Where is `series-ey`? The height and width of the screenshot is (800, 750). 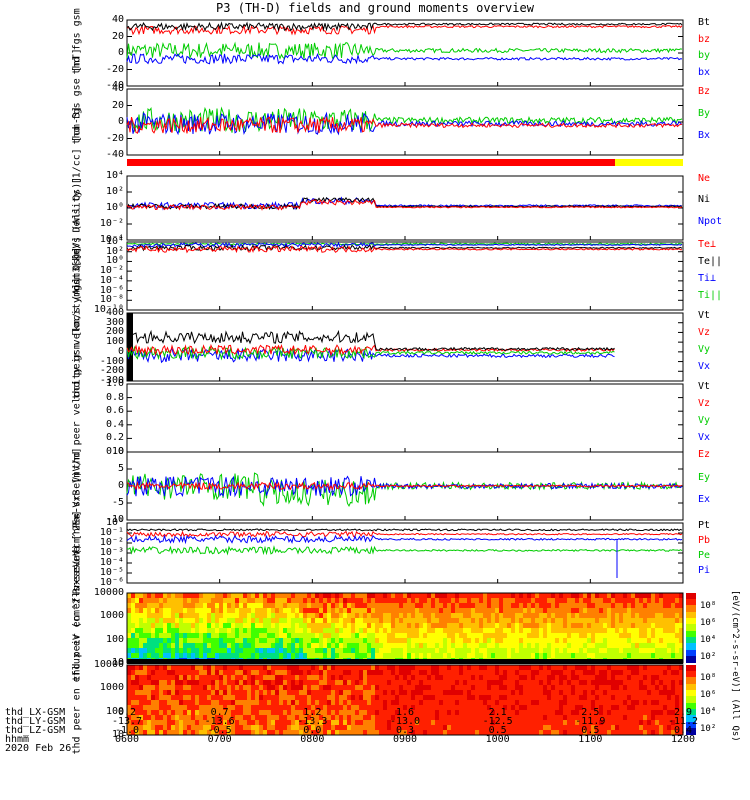
series-ey is located at coordinates (404, 489).